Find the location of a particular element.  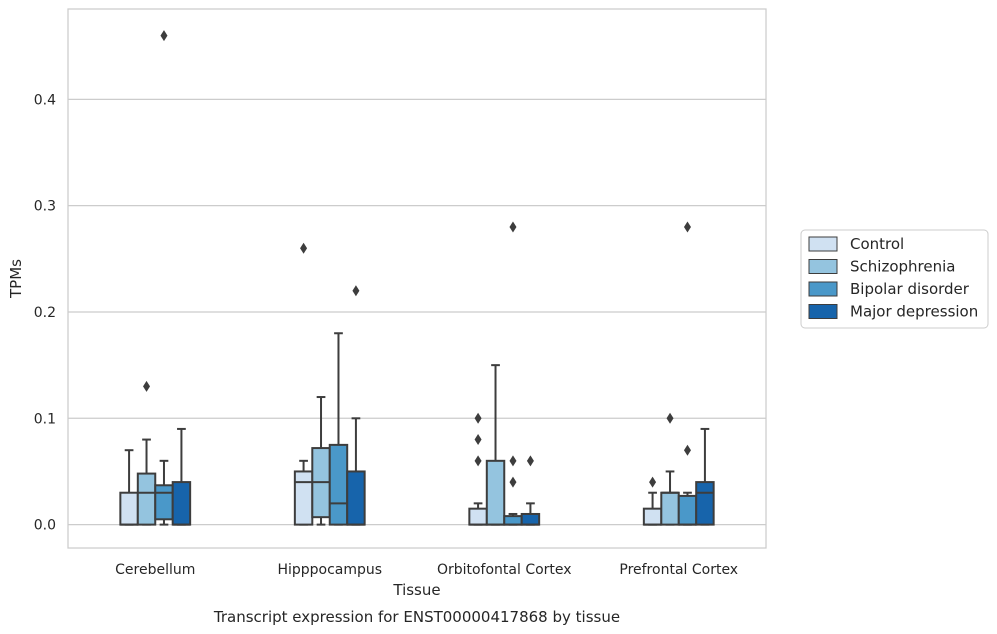

x-tick-label: Orbitofontal Cortex is located at coordinates (504, 570).